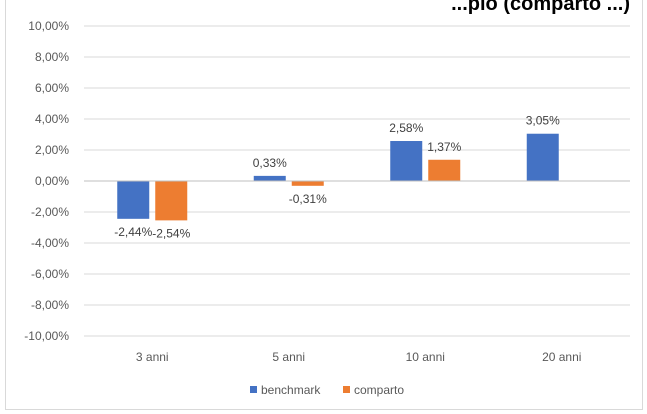 The width and height of the screenshot is (647, 414). I want to click on y-tick-label: -6,00%, so click(50, 274).